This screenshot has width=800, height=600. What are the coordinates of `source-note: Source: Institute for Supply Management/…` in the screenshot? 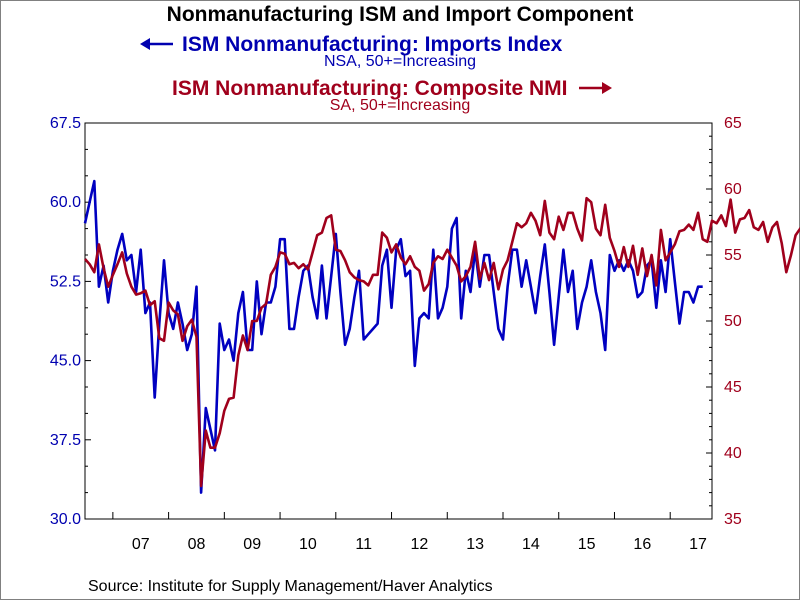 It's located at (290, 586).